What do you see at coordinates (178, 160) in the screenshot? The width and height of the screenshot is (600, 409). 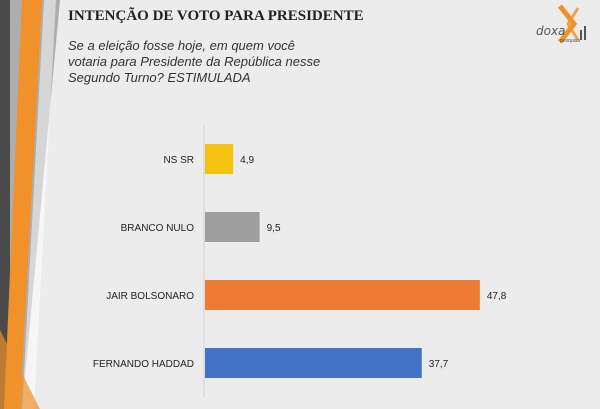 I see `category-label: NS SR` at bounding box center [178, 160].